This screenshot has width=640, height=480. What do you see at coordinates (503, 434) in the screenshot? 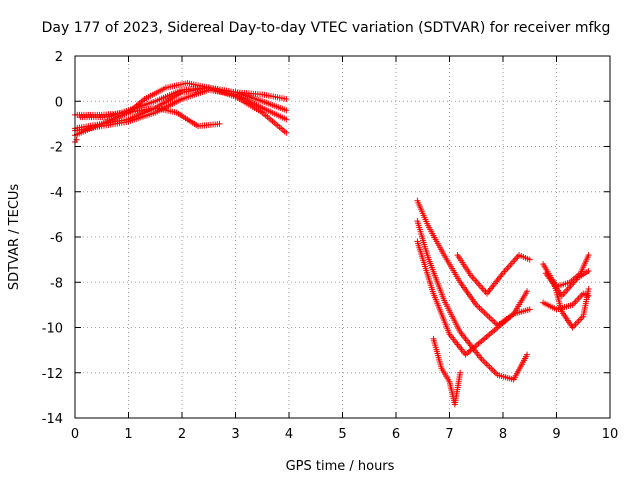
I see `x-tick-label: 8` at bounding box center [503, 434].